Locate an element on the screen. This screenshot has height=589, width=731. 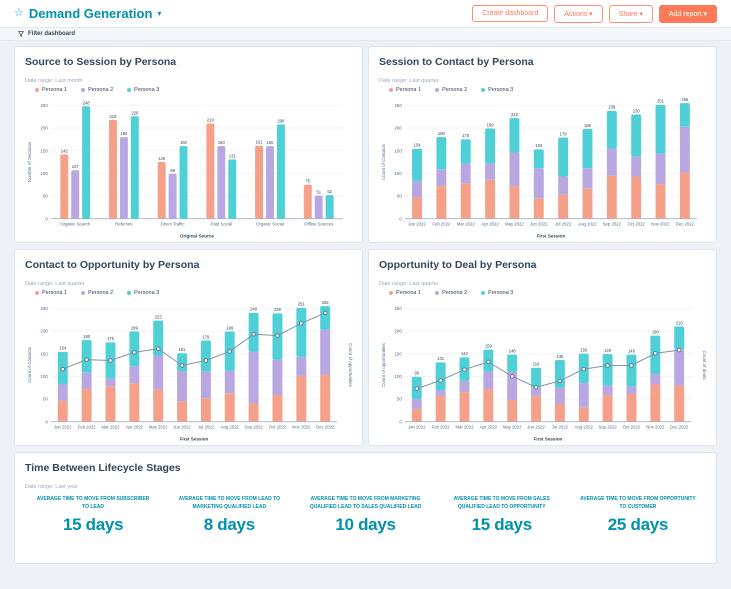
report-title: Time Between Lifecycle Stages is located at coordinates (103, 468).